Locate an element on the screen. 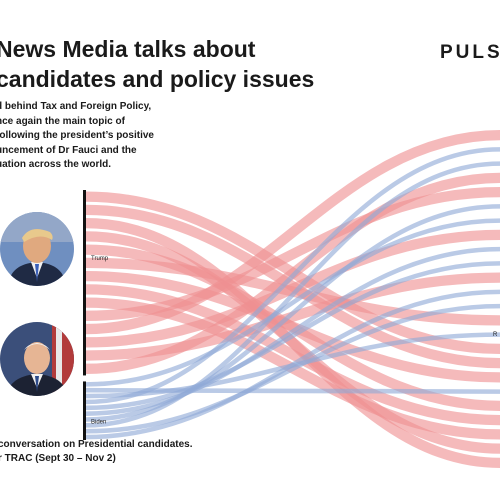 The image size is (500, 500). biden-portrait is located at coordinates (37, 359).